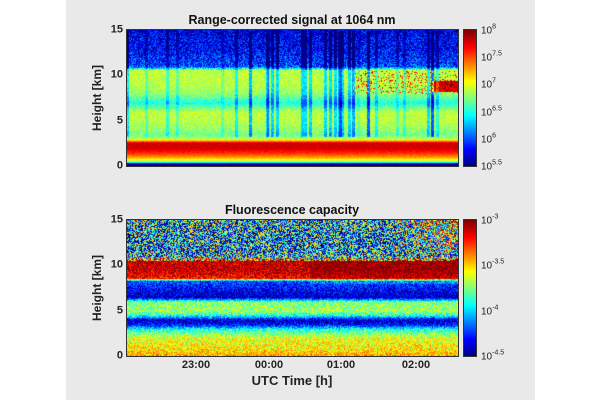 This screenshot has width=600, height=400. What do you see at coordinates (196, 365) in the screenshot?
I see `x-tick-label: 23:00` at bounding box center [196, 365].